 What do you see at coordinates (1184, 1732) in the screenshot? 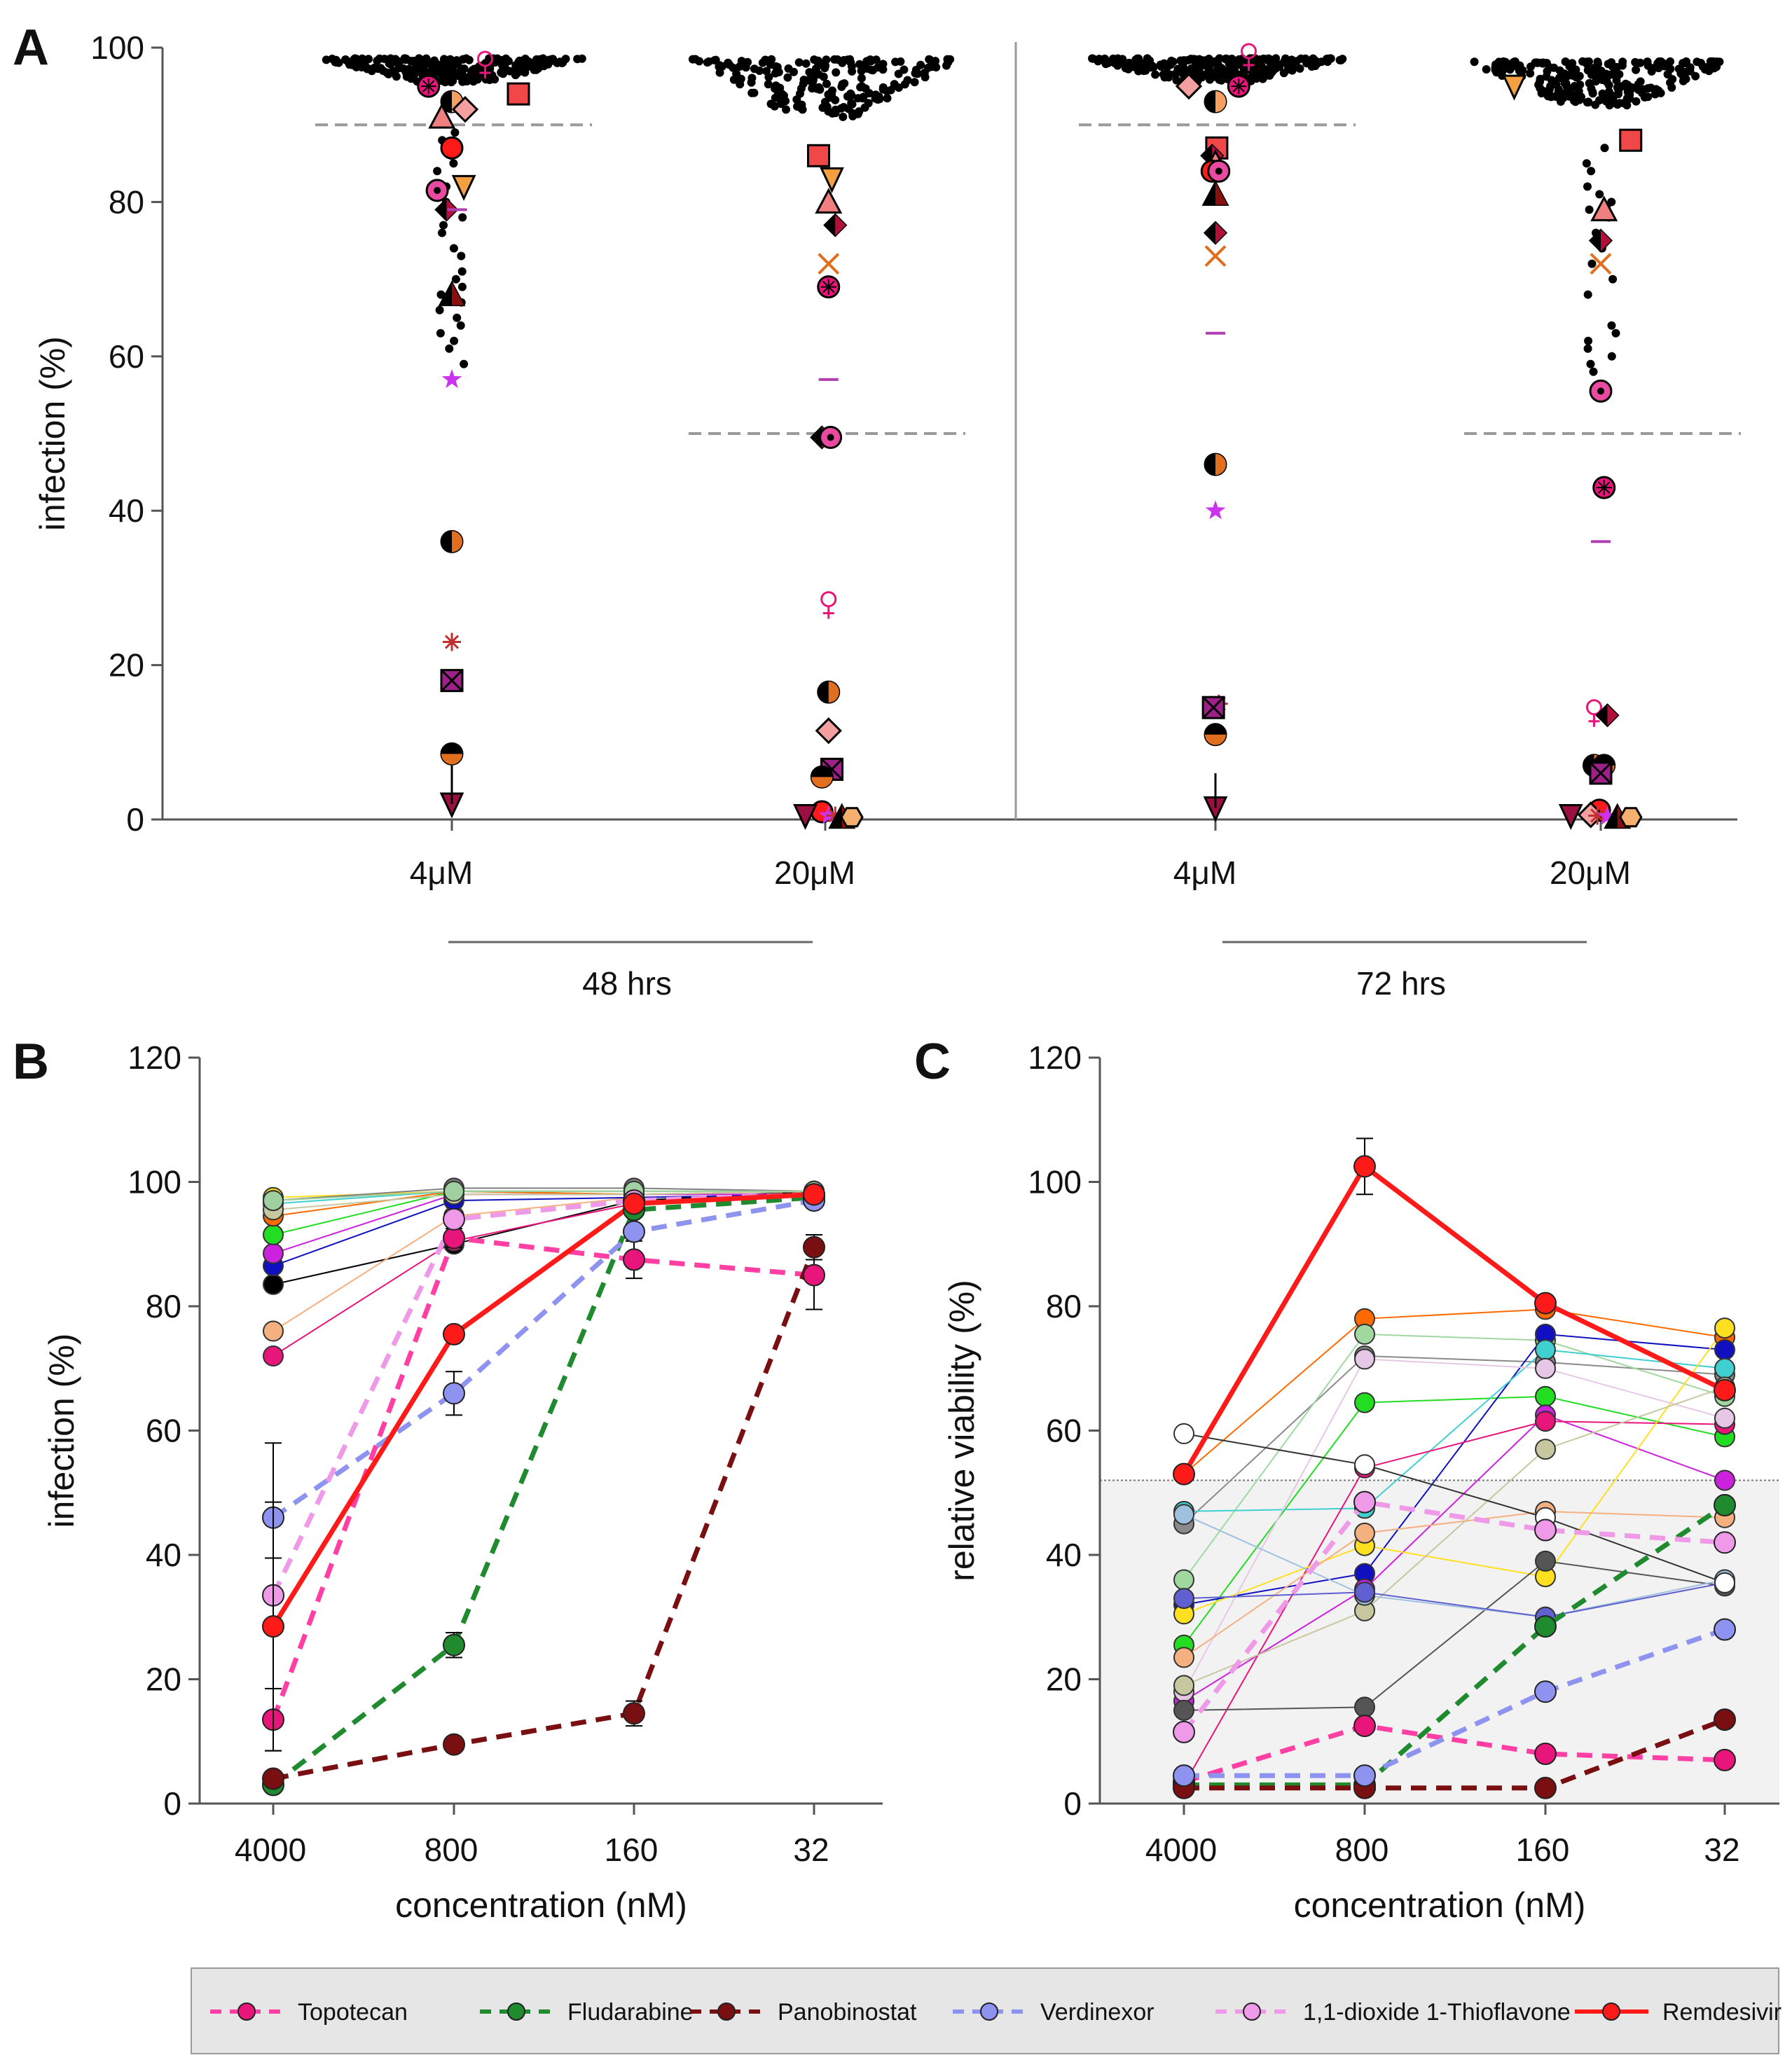
I see `series-point-1-1-dioxide-1-thioflavone` at bounding box center [1184, 1732].